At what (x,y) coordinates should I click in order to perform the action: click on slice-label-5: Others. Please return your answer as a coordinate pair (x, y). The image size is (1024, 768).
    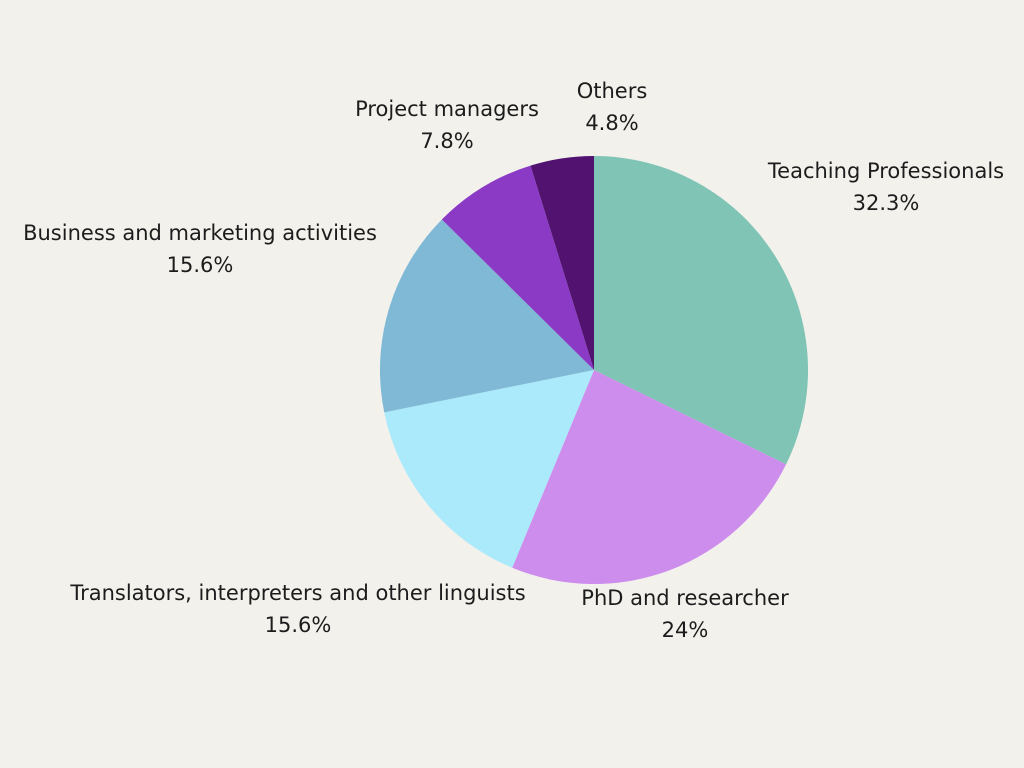
    Looking at the image, I should click on (612, 91).